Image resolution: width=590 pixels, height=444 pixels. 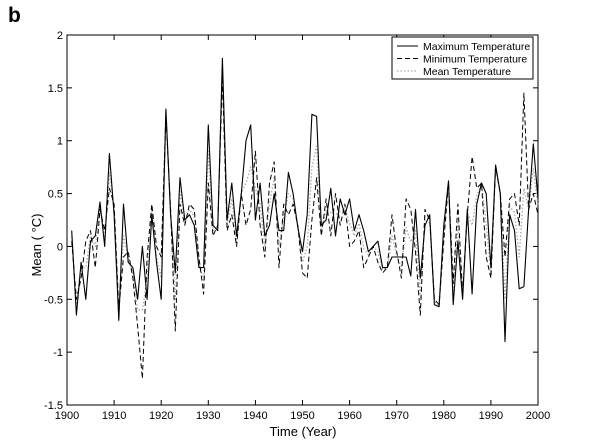 I want to click on y-axis-label: Mean ( °C), so click(x=36, y=245).